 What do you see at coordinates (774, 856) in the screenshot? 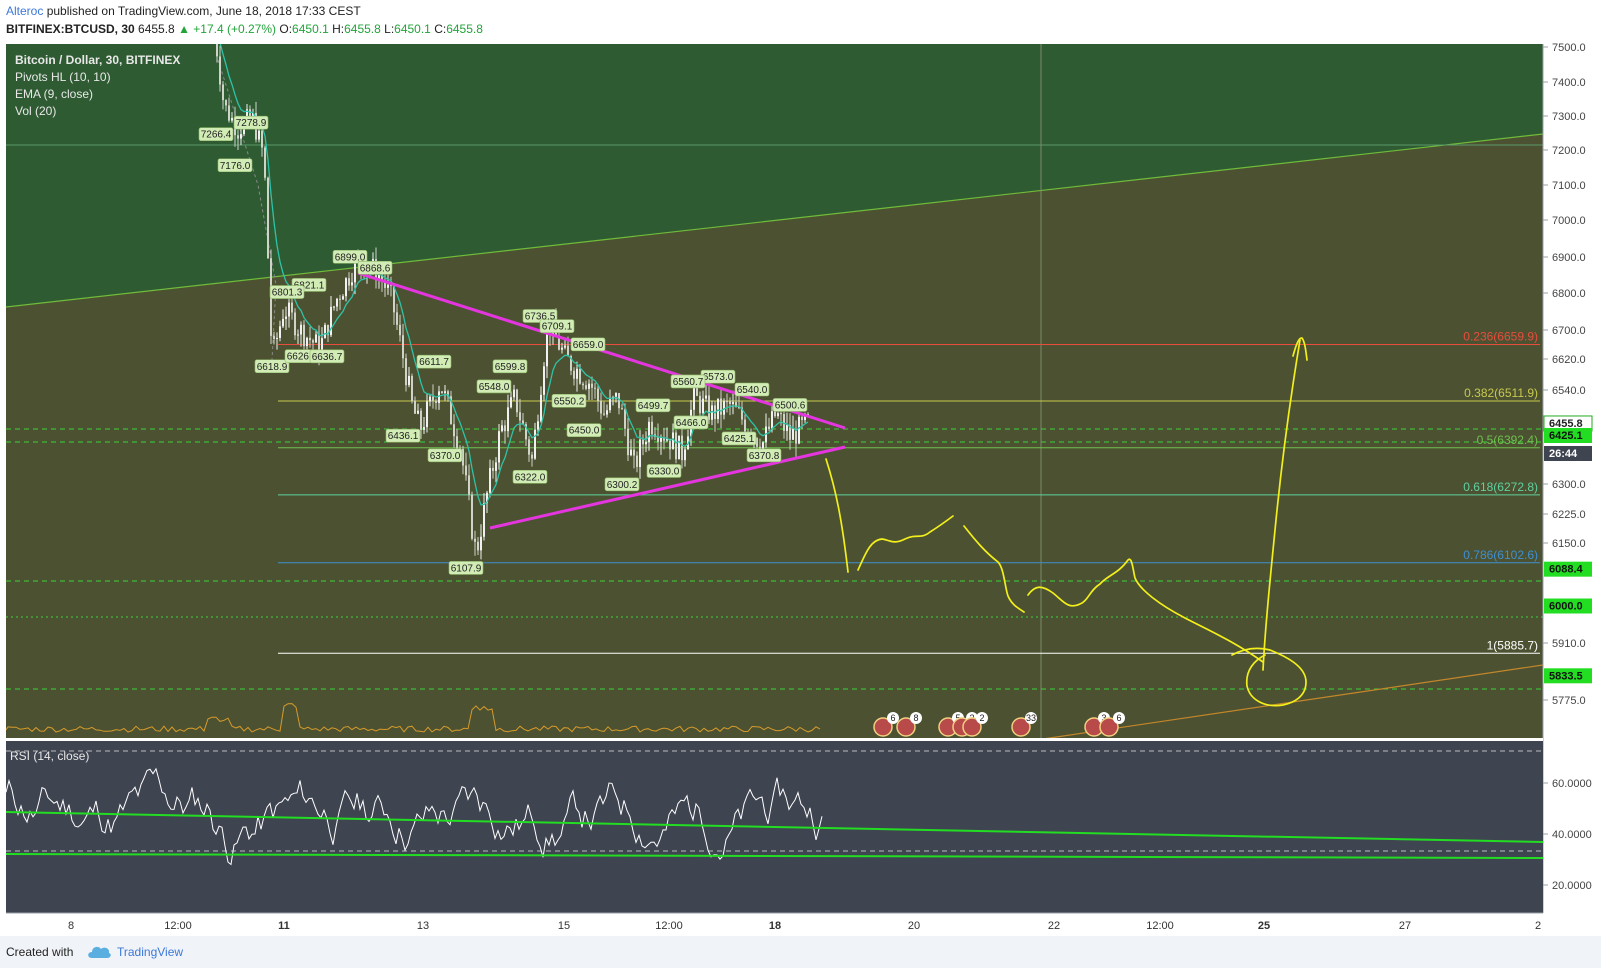
I see `rsi-trendline-lower` at bounding box center [774, 856].